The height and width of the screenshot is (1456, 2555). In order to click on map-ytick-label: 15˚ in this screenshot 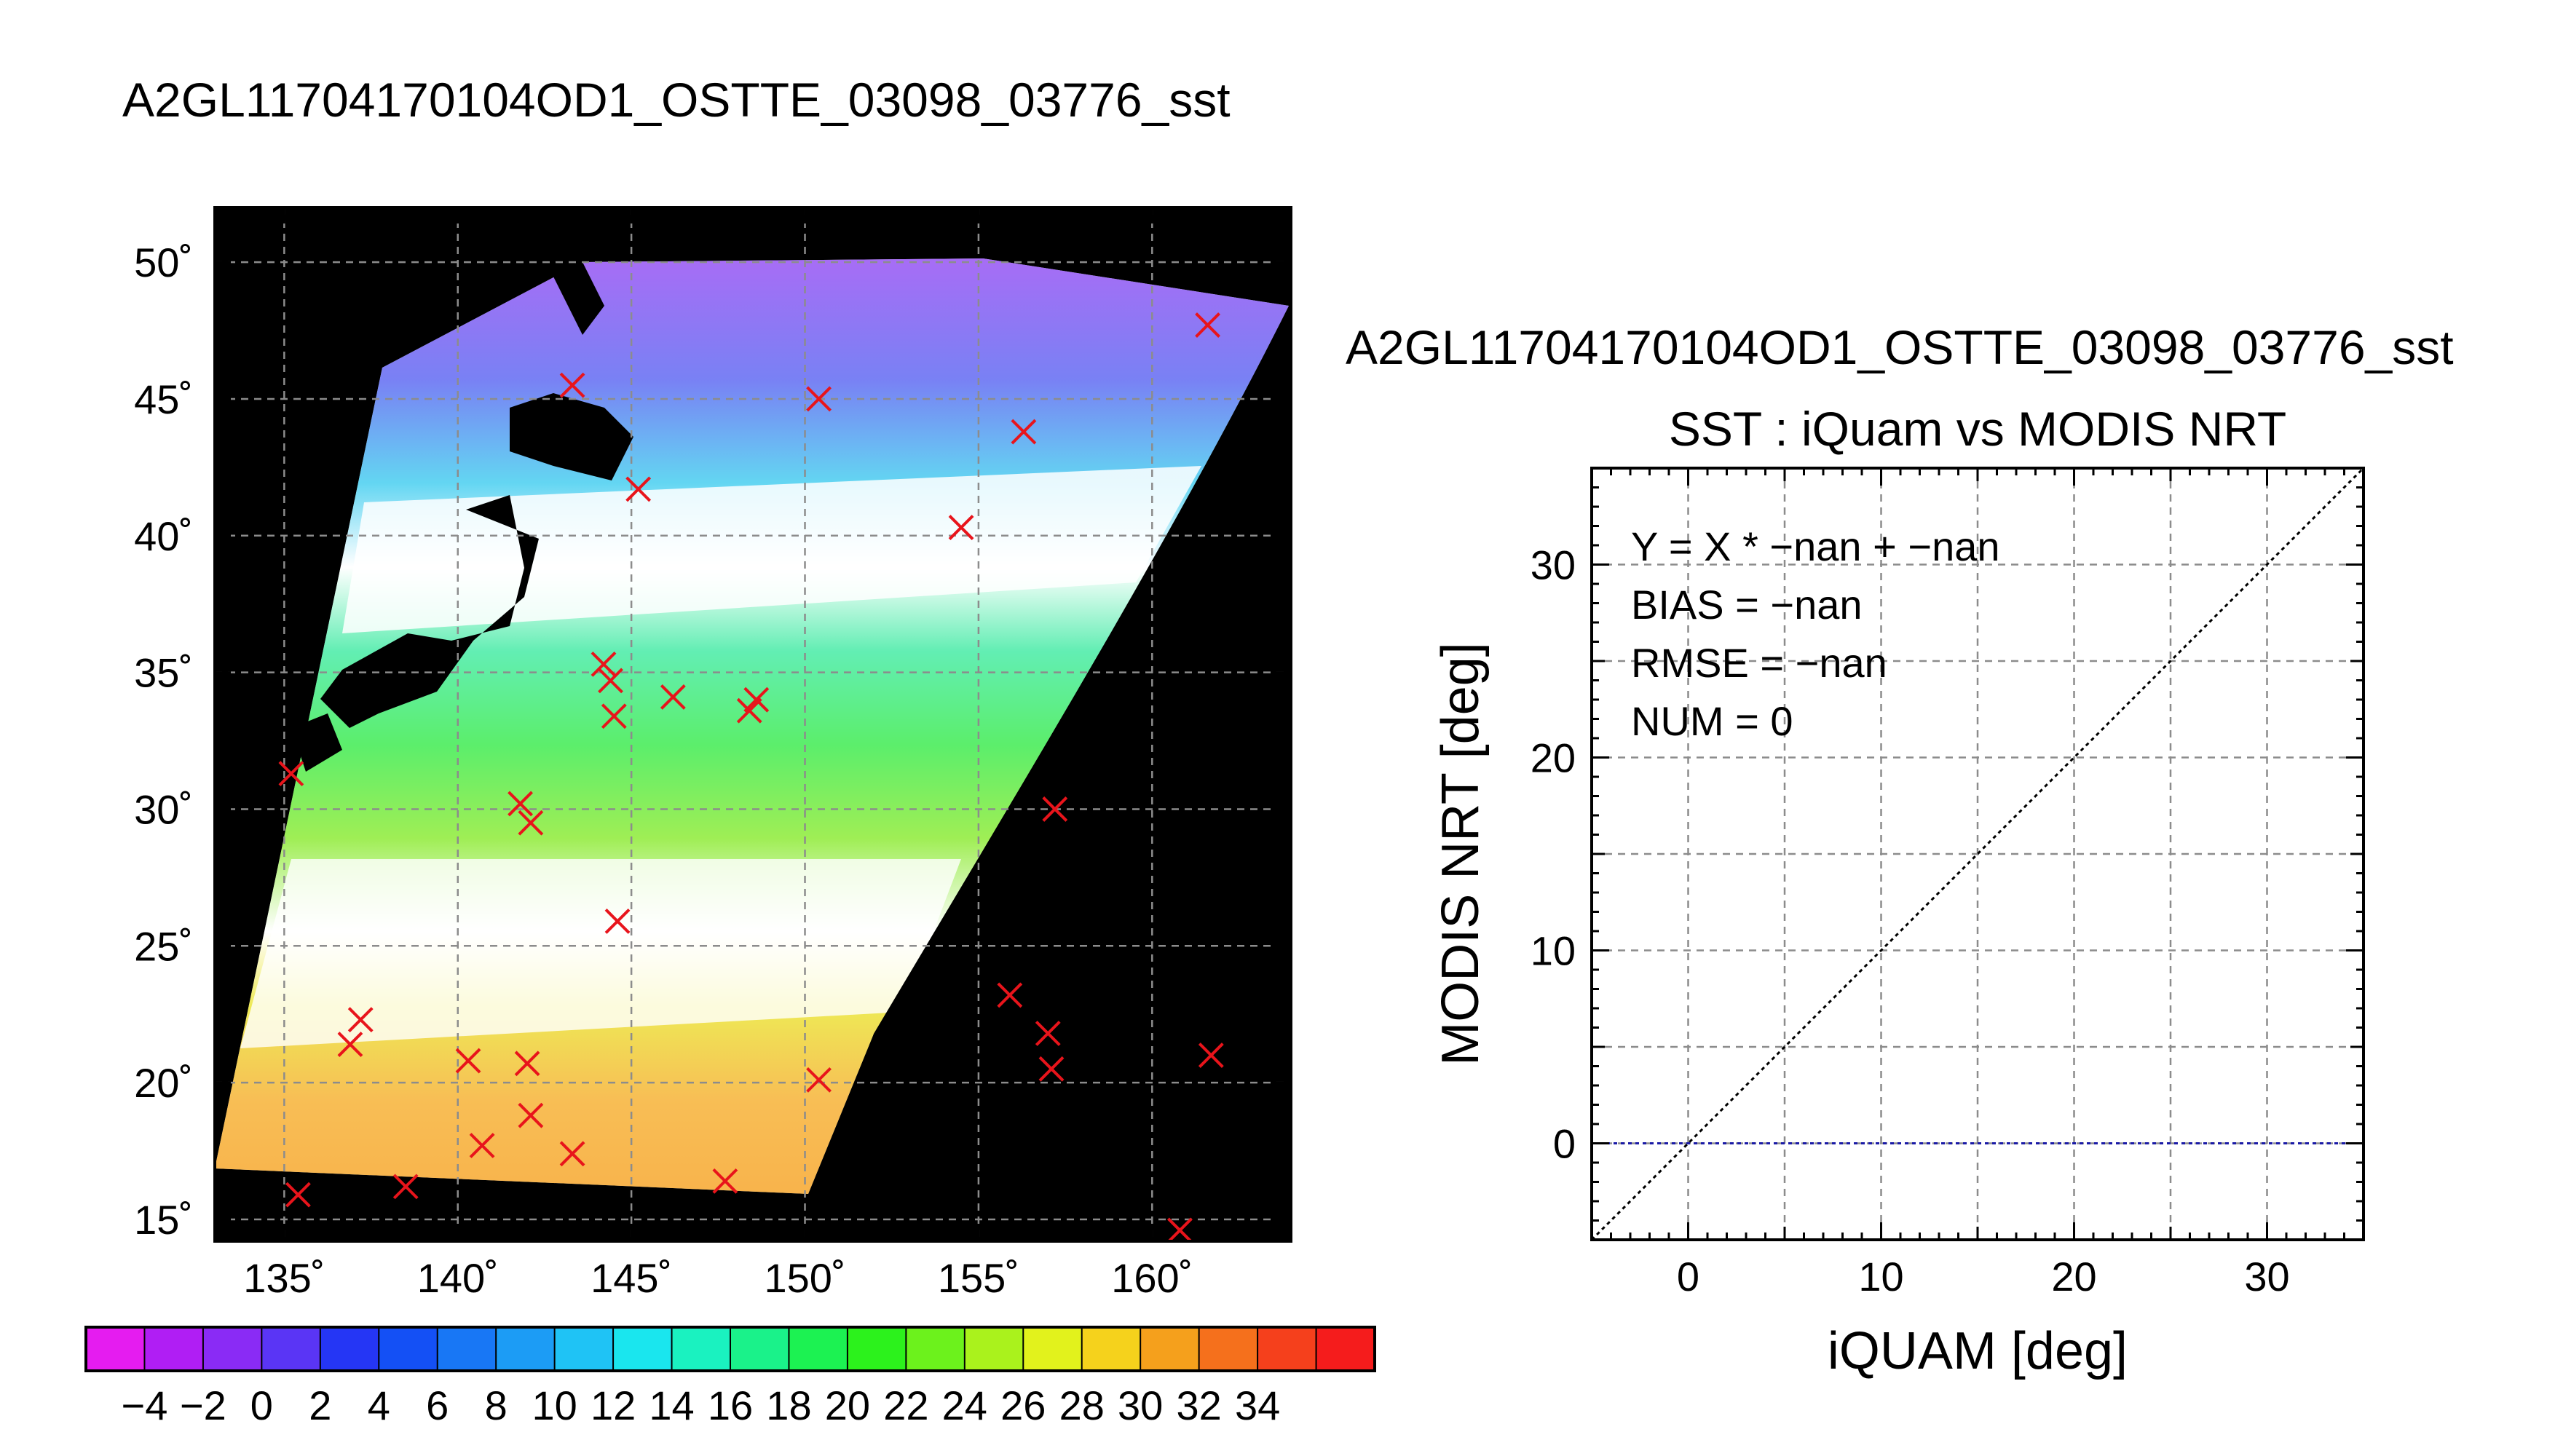, I will do `click(163, 1220)`.